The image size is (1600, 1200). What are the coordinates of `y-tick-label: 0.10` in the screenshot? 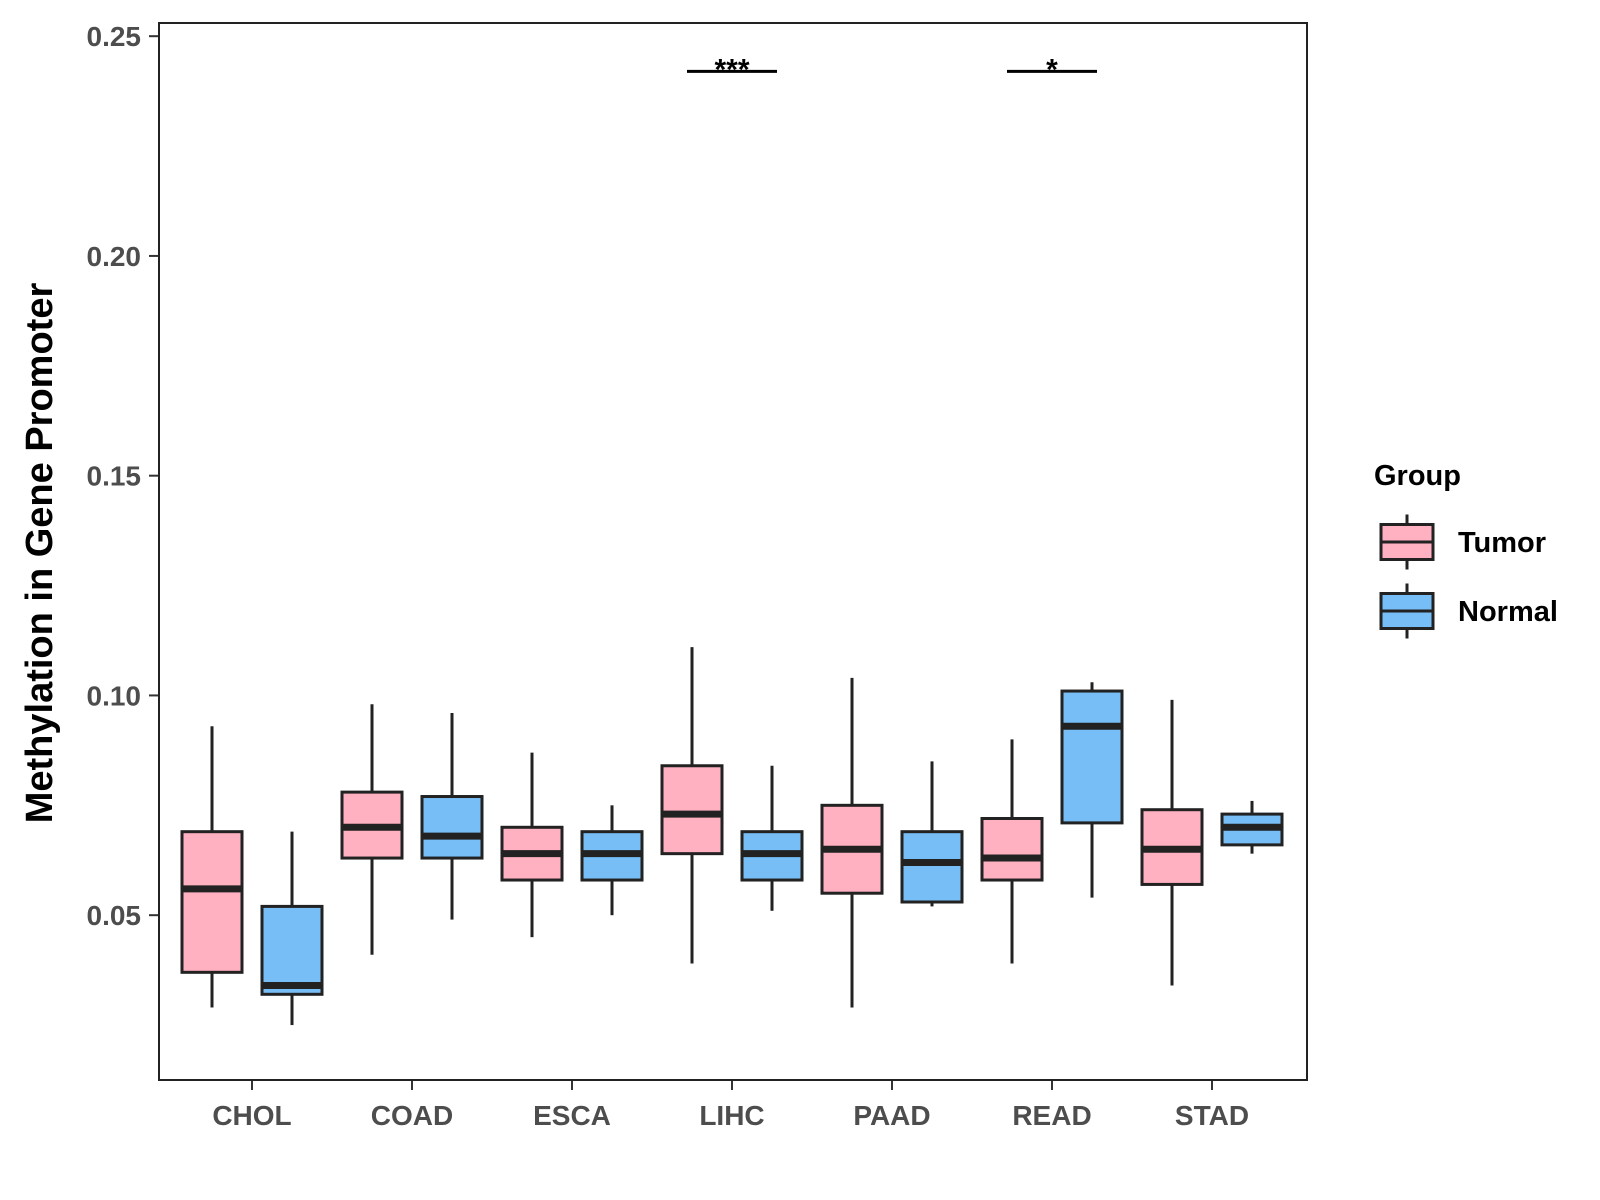 It's located at (114, 695).